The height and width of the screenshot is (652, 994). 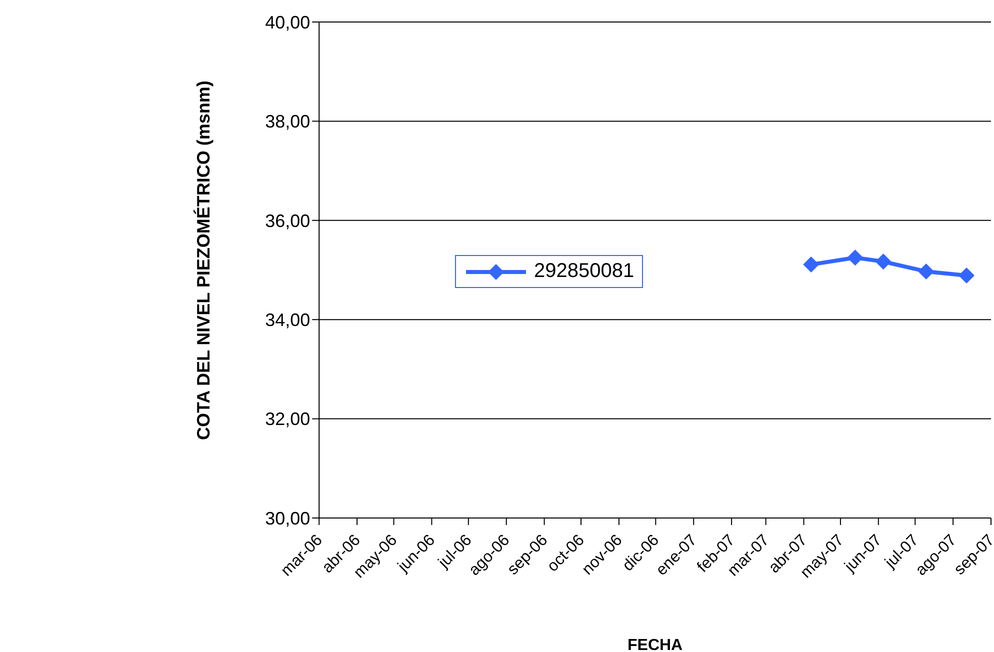 What do you see at coordinates (287, 122) in the screenshot?
I see `y-tick-label: 38,00` at bounding box center [287, 122].